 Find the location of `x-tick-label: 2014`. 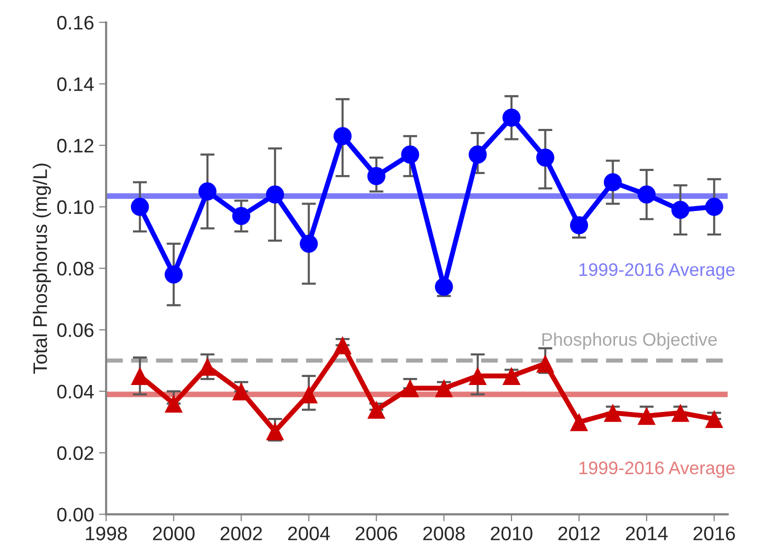

x-tick-label: 2014 is located at coordinates (647, 533).